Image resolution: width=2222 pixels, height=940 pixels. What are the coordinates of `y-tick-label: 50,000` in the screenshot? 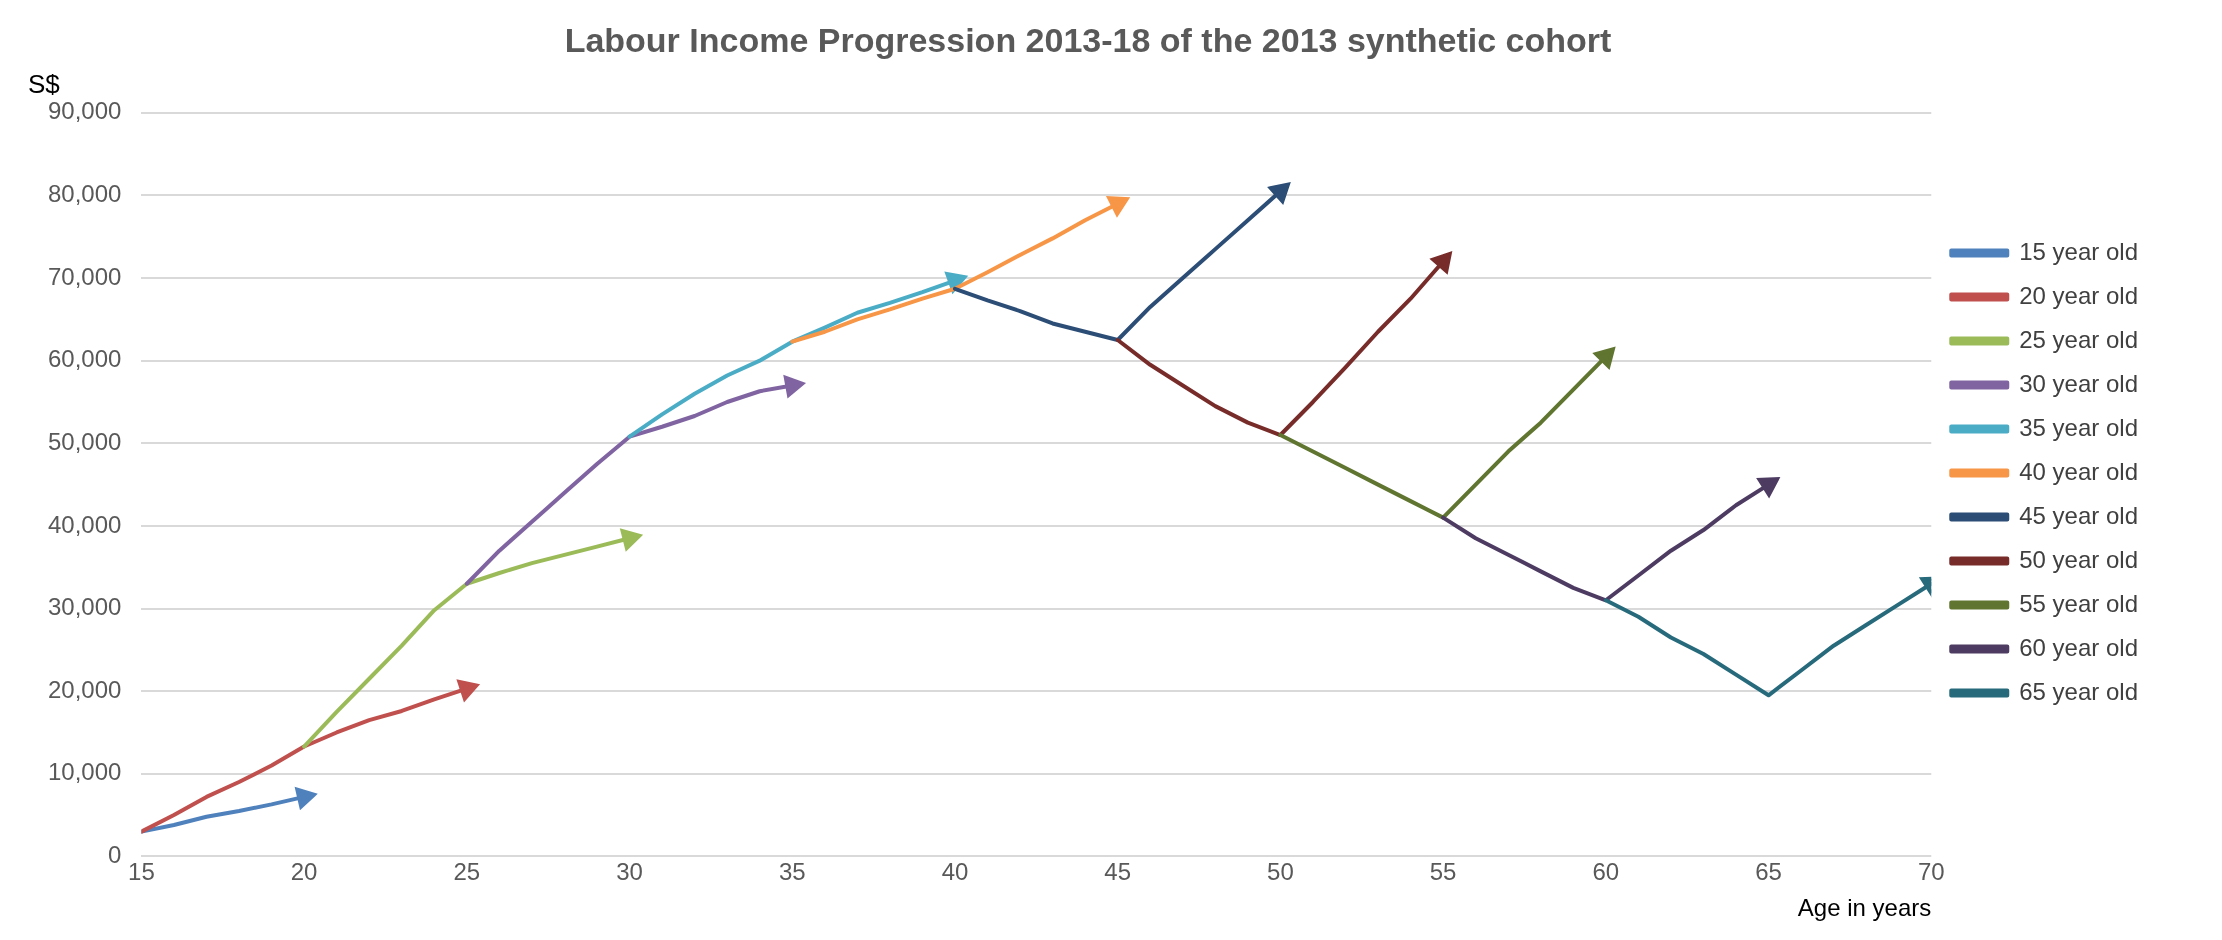 It's located at (85, 441).